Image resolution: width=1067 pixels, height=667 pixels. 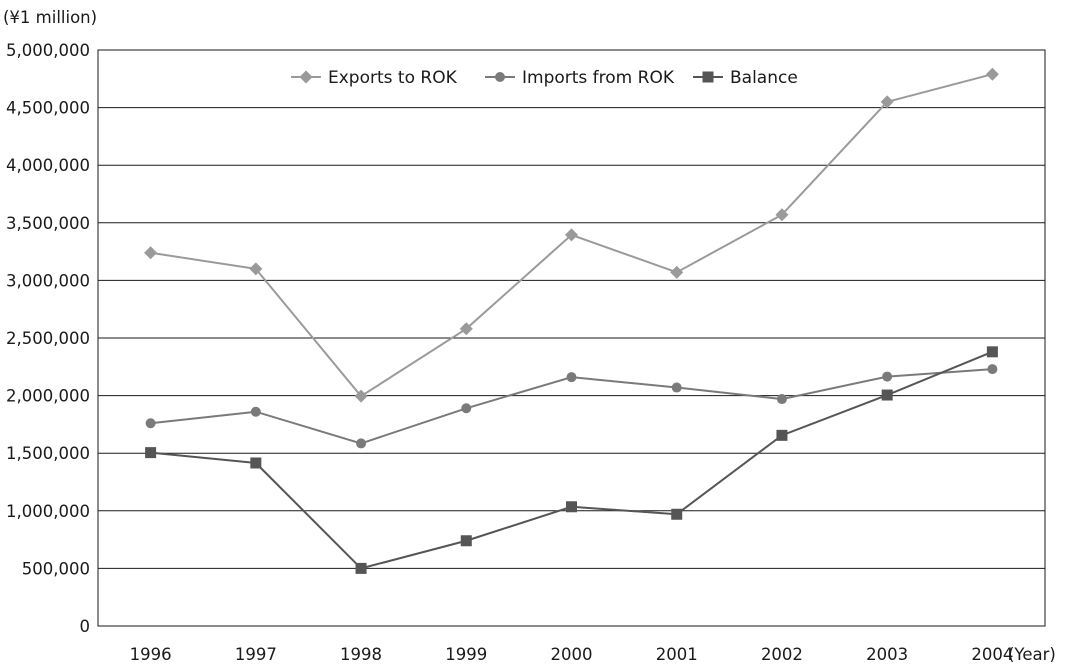 What do you see at coordinates (782, 654) in the screenshot?
I see `x-tick-label: 2002` at bounding box center [782, 654].